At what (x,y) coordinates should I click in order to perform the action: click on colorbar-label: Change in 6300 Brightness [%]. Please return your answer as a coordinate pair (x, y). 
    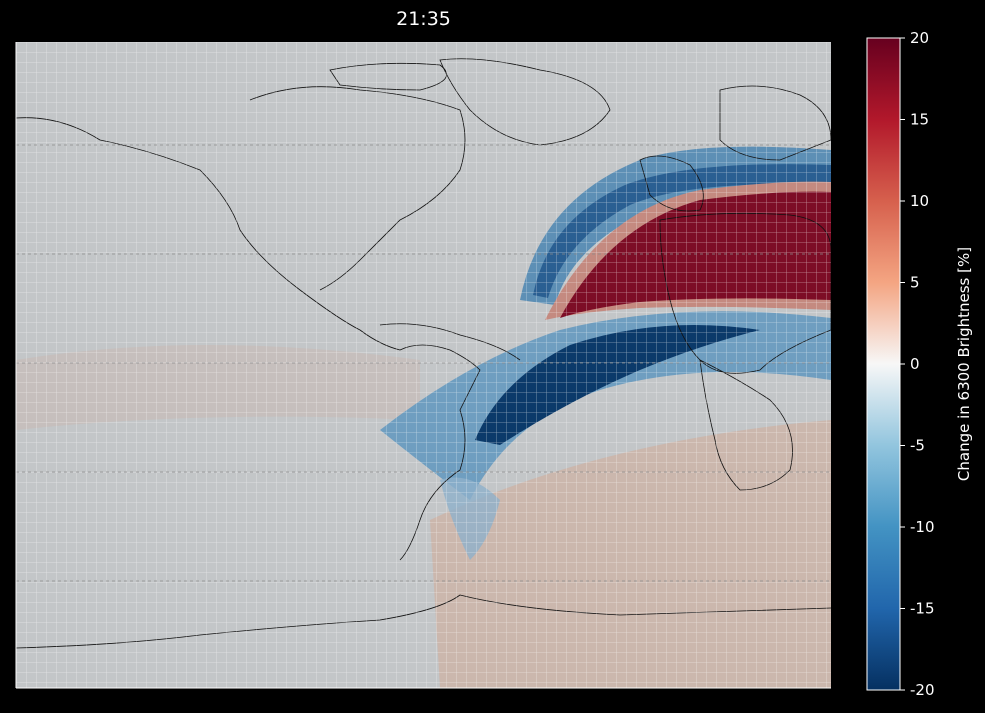
    Looking at the image, I should click on (964, 364).